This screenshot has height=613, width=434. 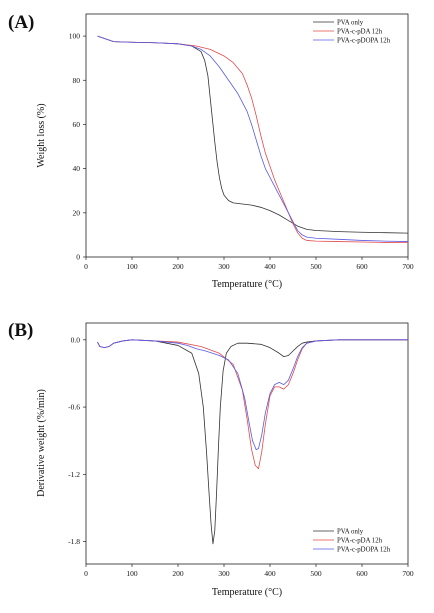 I want to click on y-tick-label: 0, so click(x=78, y=257).